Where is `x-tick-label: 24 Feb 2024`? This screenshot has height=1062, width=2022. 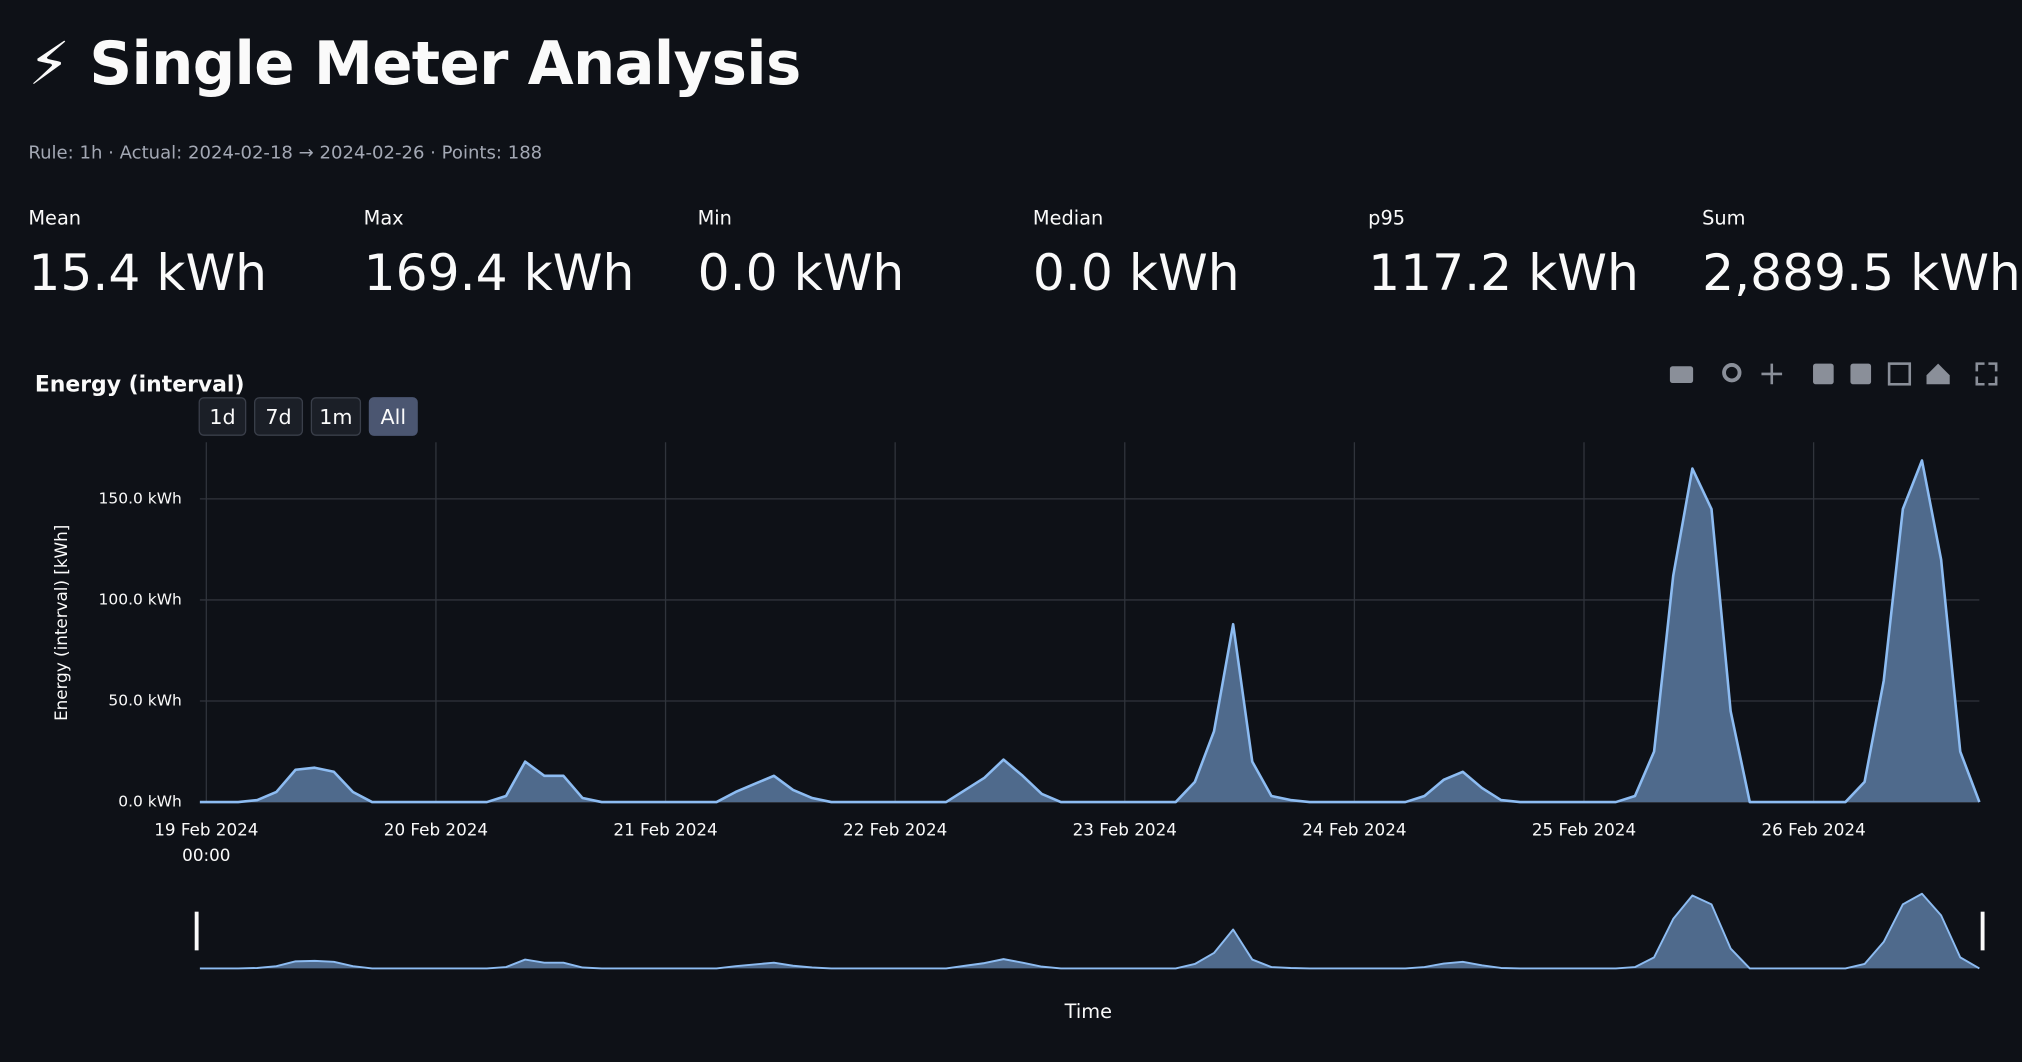 x-tick-label: 24 Feb 2024 is located at coordinates (1354, 829).